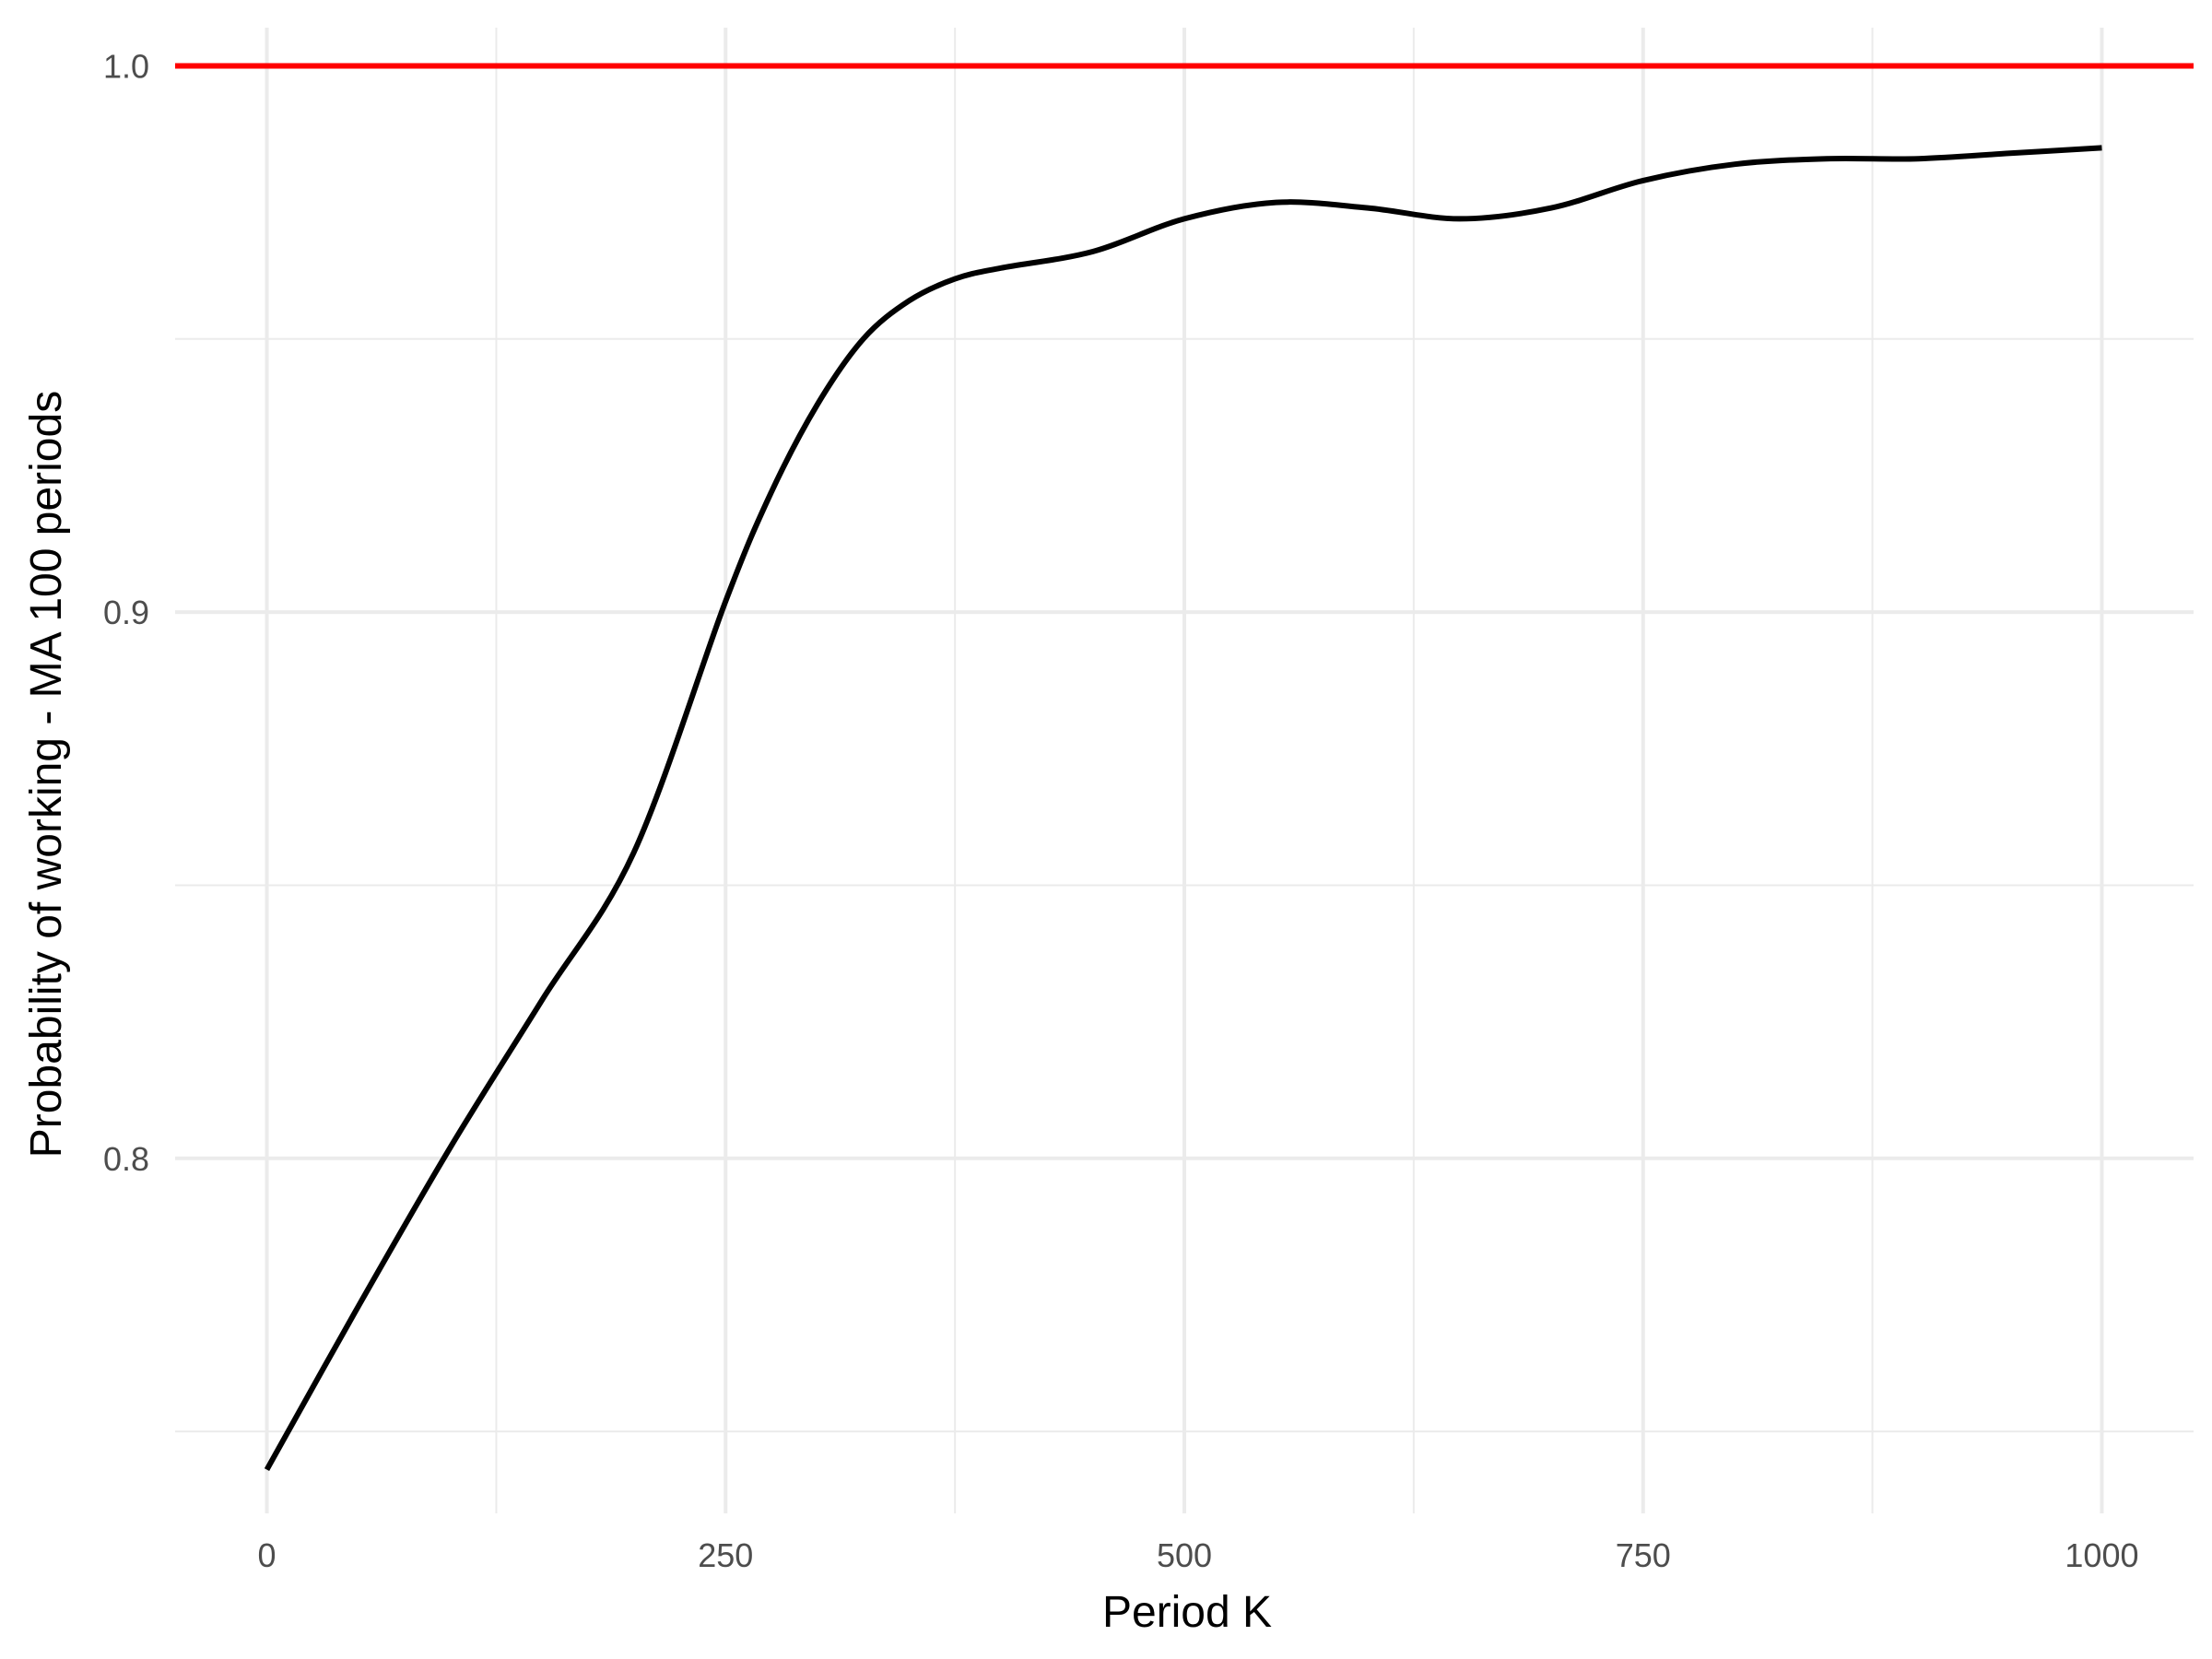 The image size is (2212, 1659). What do you see at coordinates (267, 1555) in the screenshot?
I see `x-tick-label: 0` at bounding box center [267, 1555].